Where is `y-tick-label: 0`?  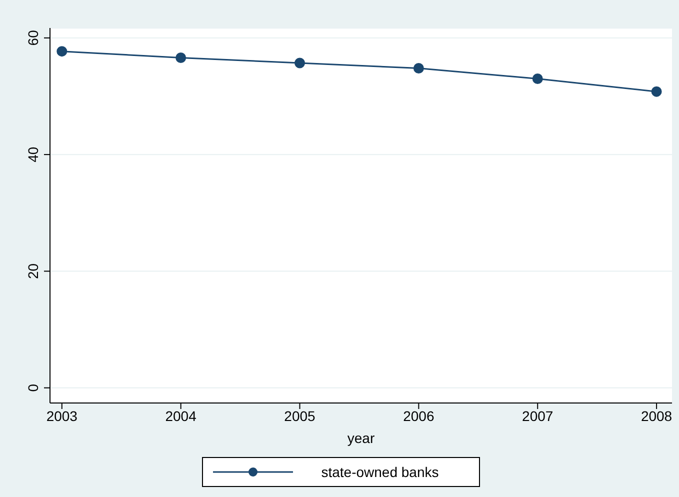 y-tick-label: 0 is located at coordinates (33, 388).